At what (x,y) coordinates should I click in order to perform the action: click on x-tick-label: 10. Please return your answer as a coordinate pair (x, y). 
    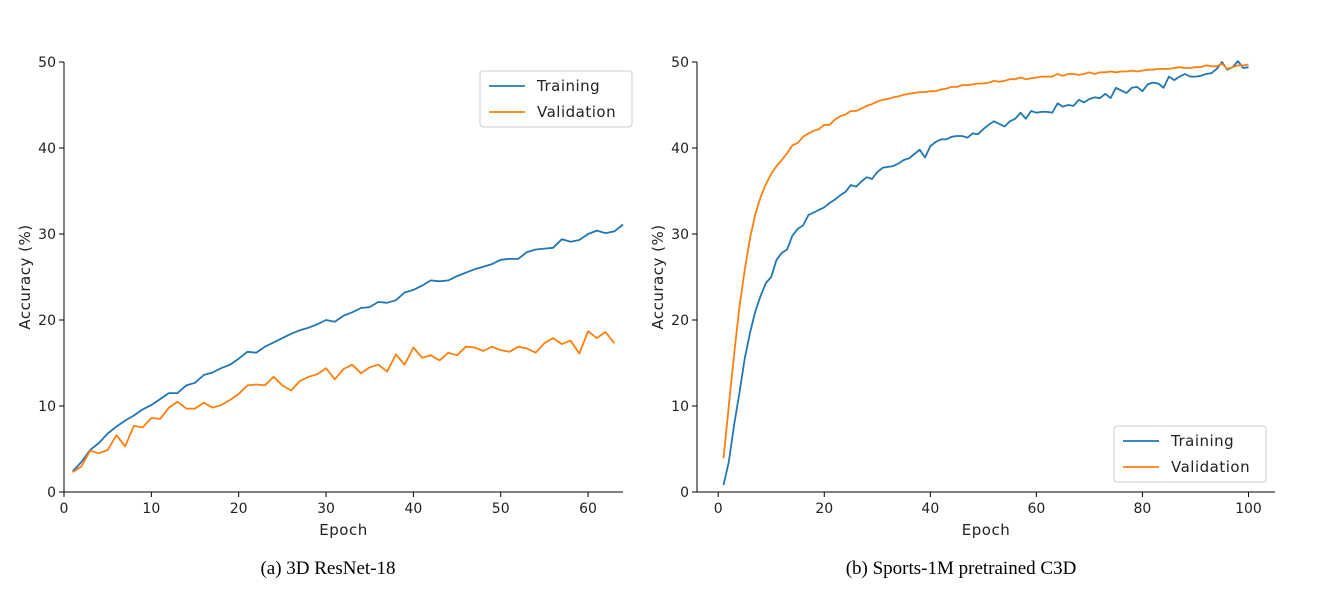
    Looking at the image, I should click on (151, 509).